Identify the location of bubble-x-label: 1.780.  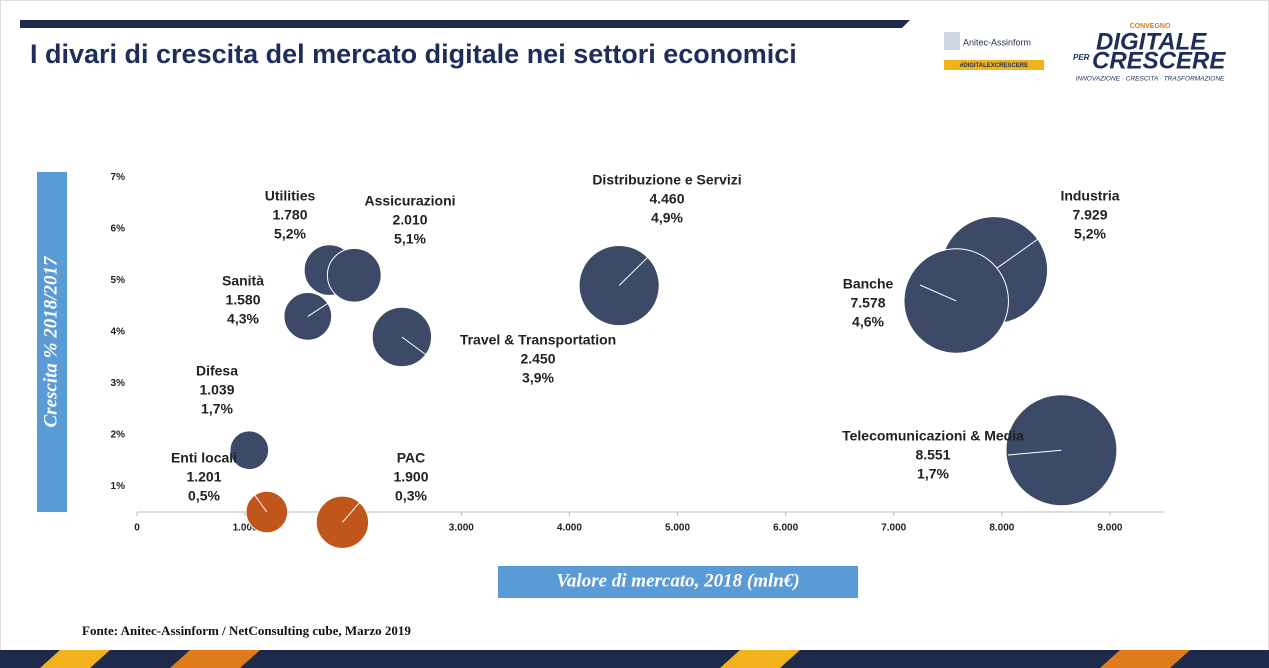
(289, 215).